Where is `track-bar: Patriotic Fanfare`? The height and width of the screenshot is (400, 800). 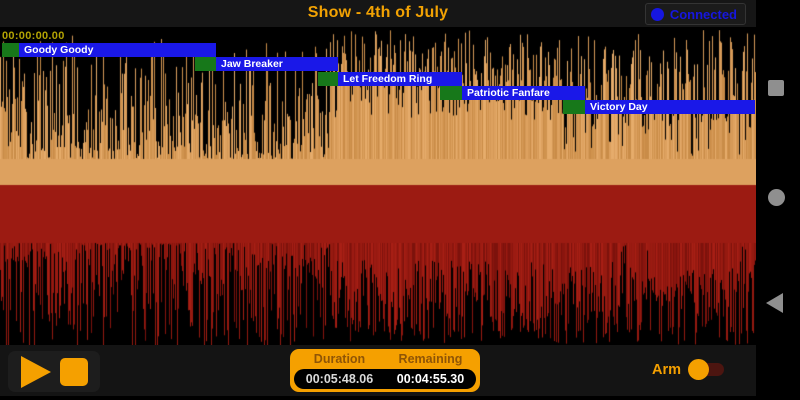
track-bar: Patriotic Fanfare is located at coordinates (523, 92).